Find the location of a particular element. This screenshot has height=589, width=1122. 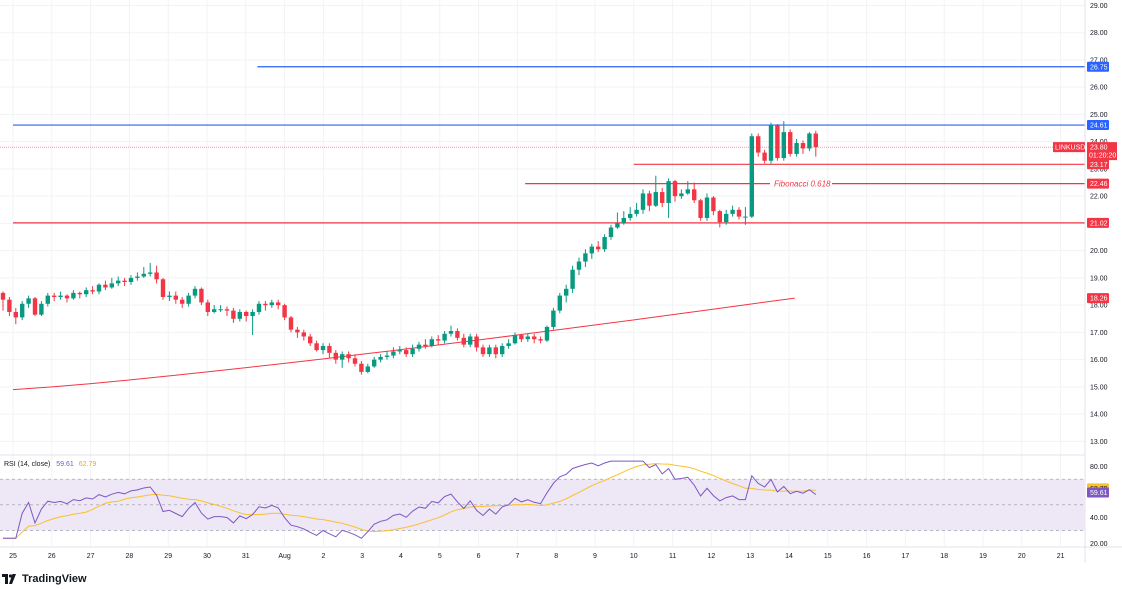

last-price-countdown: 01:20:20 is located at coordinates (1102, 156).